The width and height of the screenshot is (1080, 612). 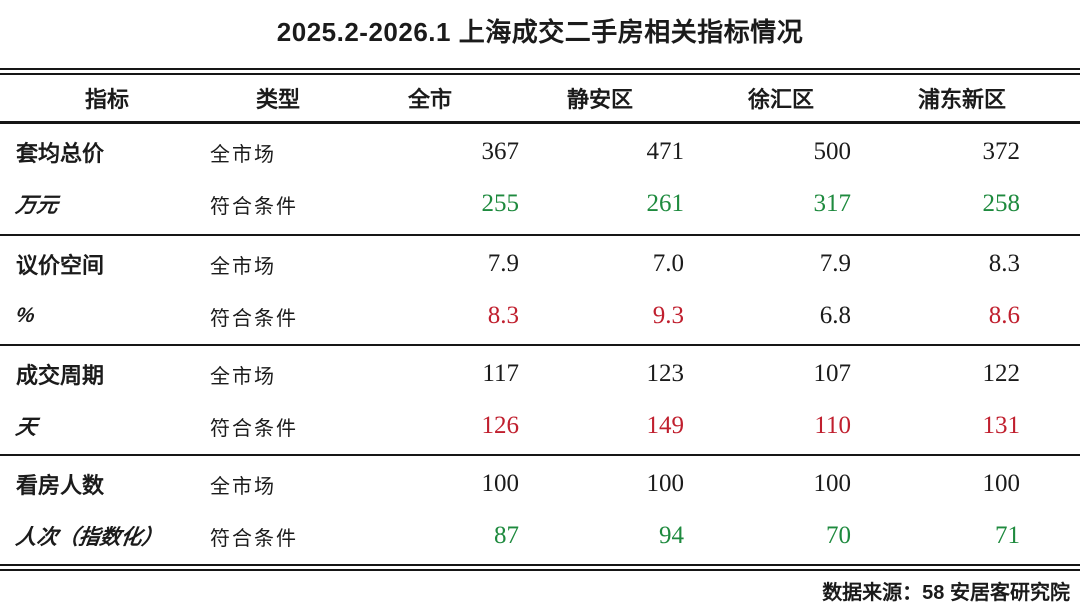 What do you see at coordinates (25, 315) in the screenshot?
I see `indicator-unit: %` at bounding box center [25, 315].